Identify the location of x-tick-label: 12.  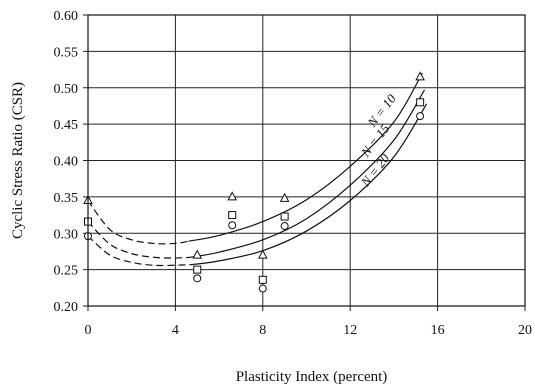
(350, 330).